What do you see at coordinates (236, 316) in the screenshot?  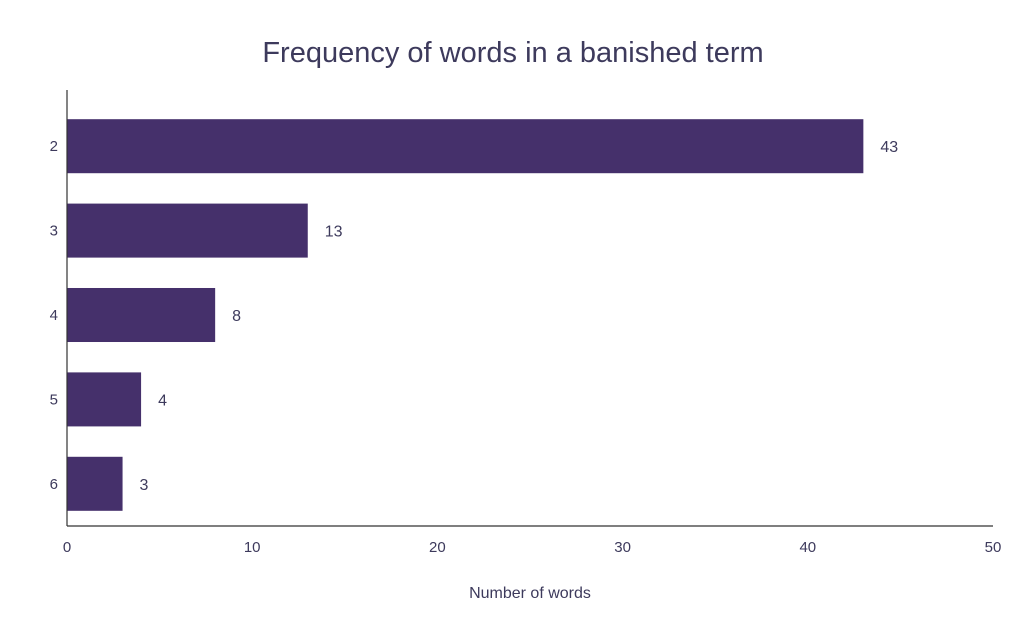 I see `data-label-4: 8` at bounding box center [236, 316].